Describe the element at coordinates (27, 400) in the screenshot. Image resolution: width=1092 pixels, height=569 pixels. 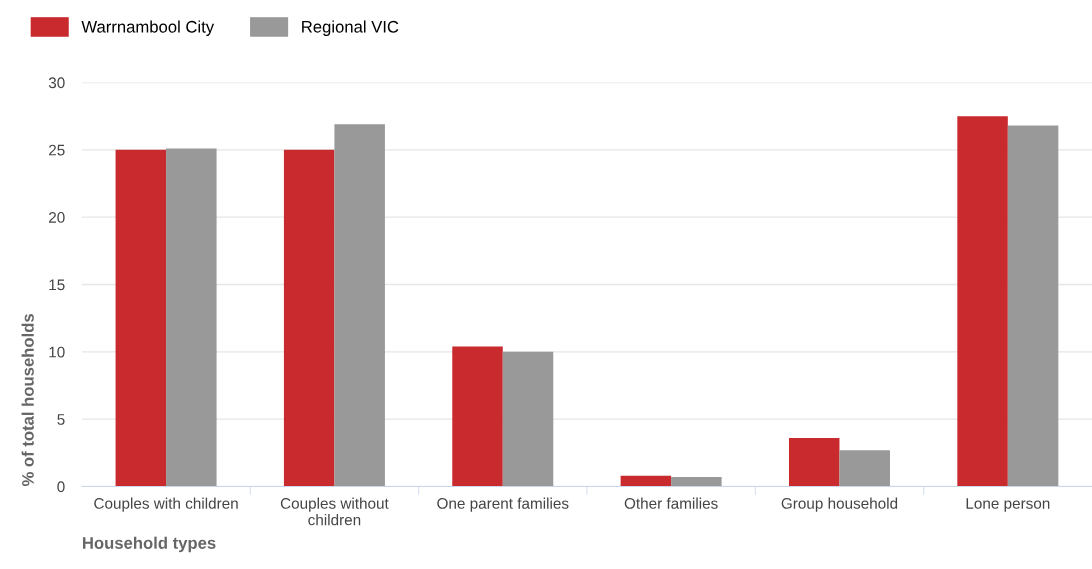
I see `y-axis-title: % of total households` at that location.